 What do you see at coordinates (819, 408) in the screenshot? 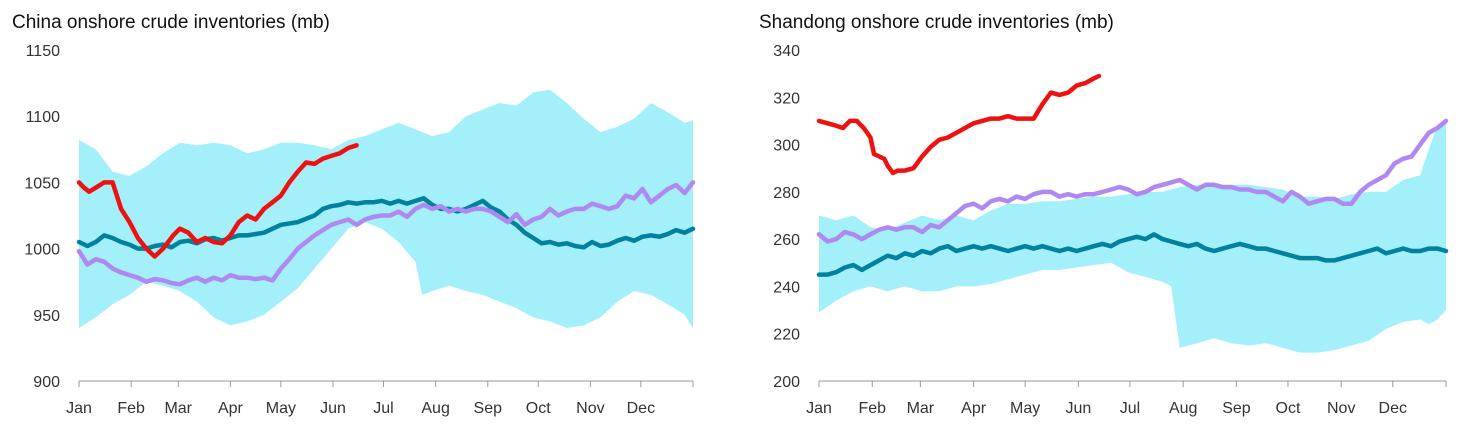
I see `shandong-x-tick-label: Jan` at bounding box center [819, 408].